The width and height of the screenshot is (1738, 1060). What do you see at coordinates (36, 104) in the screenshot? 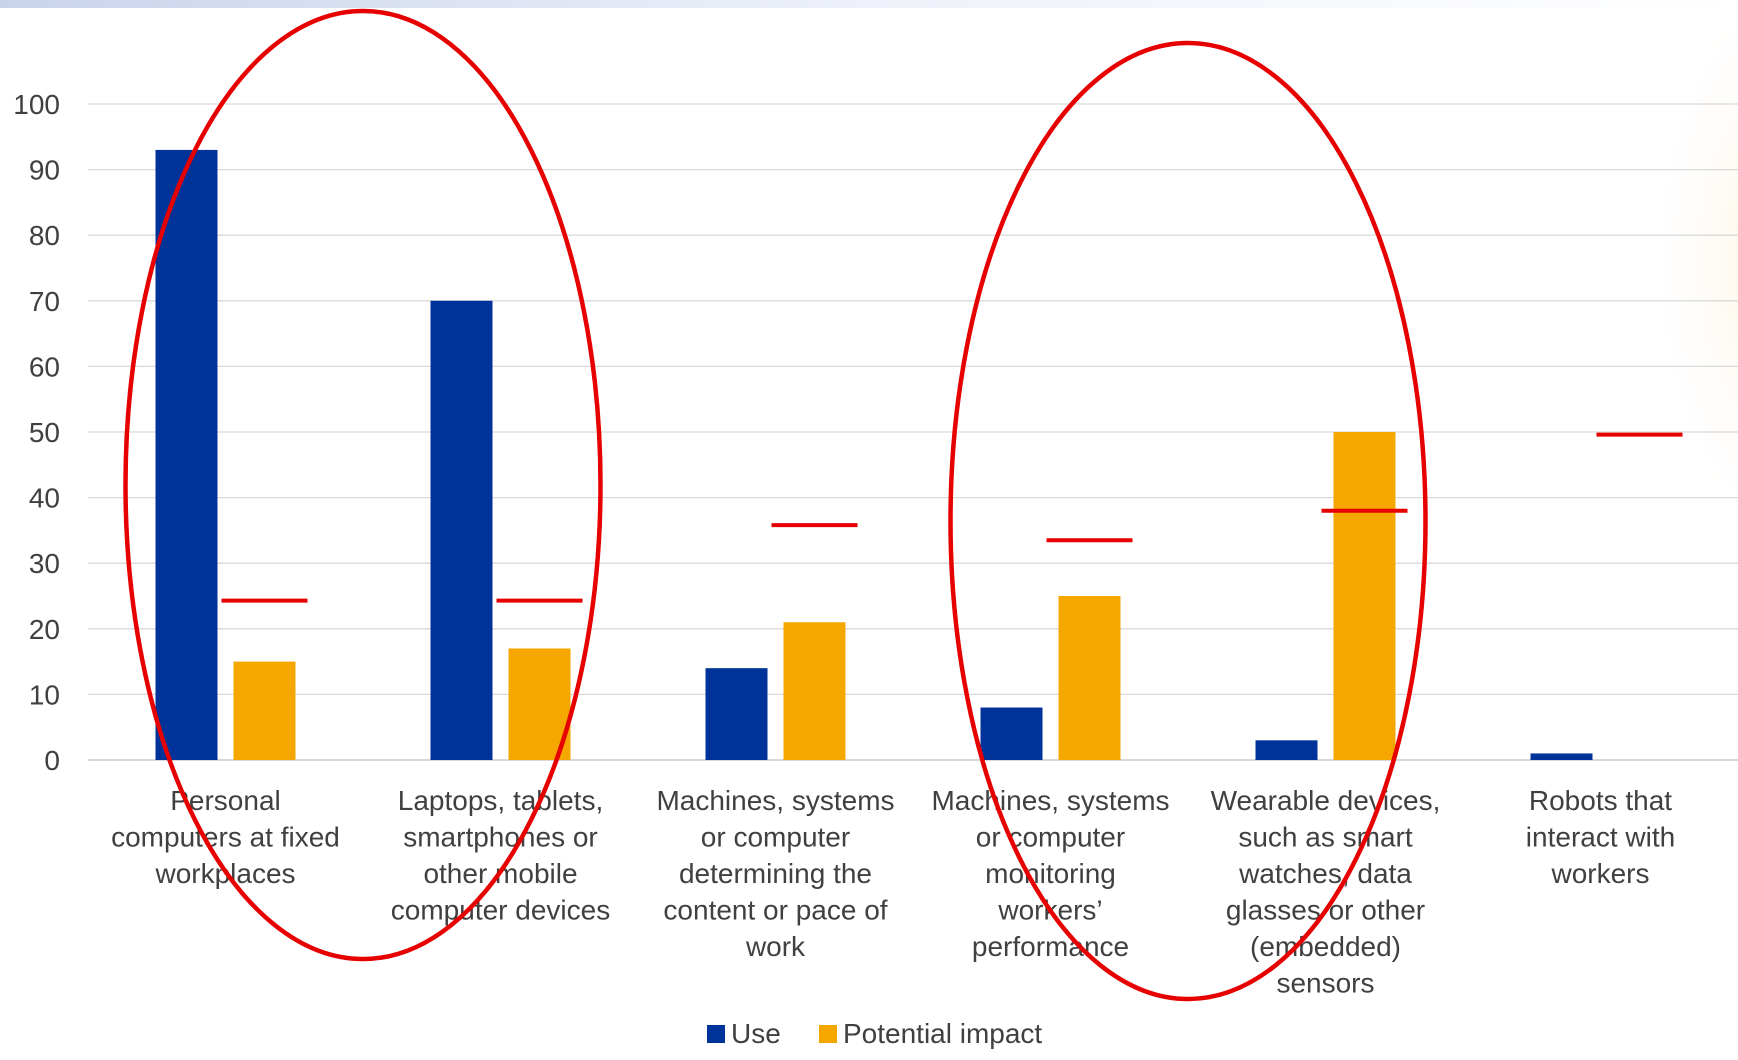
I see `y-tick-label: 100` at bounding box center [36, 104].